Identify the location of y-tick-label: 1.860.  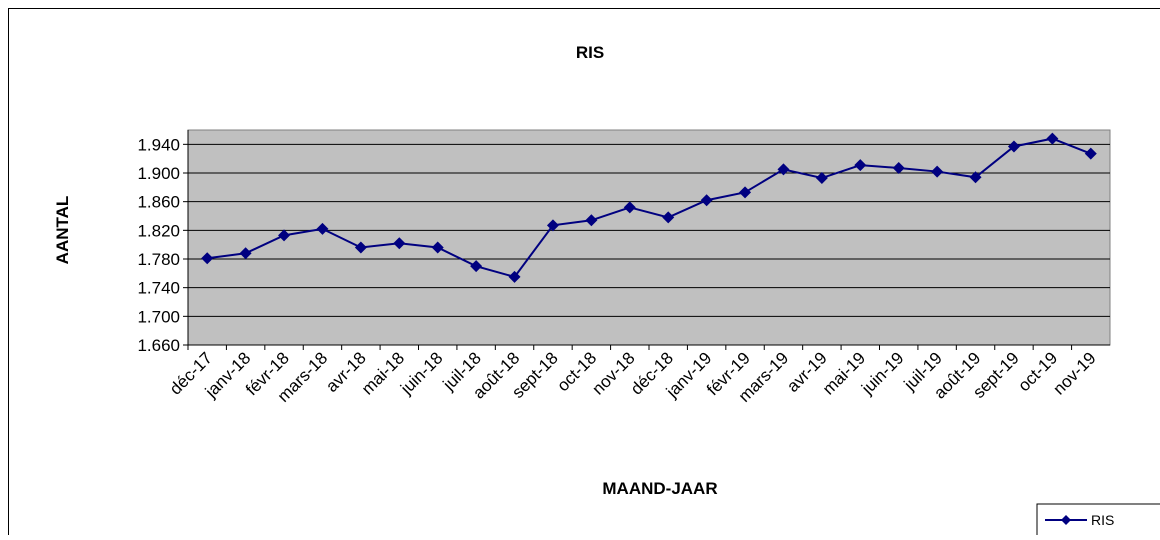
(158, 202).